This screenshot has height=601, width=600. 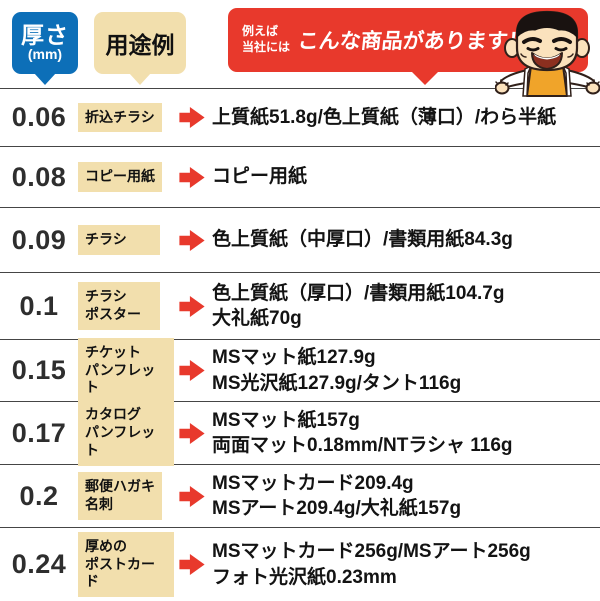 I want to click on usage-header-bubble: 用途例, so click(x=140, y=43).